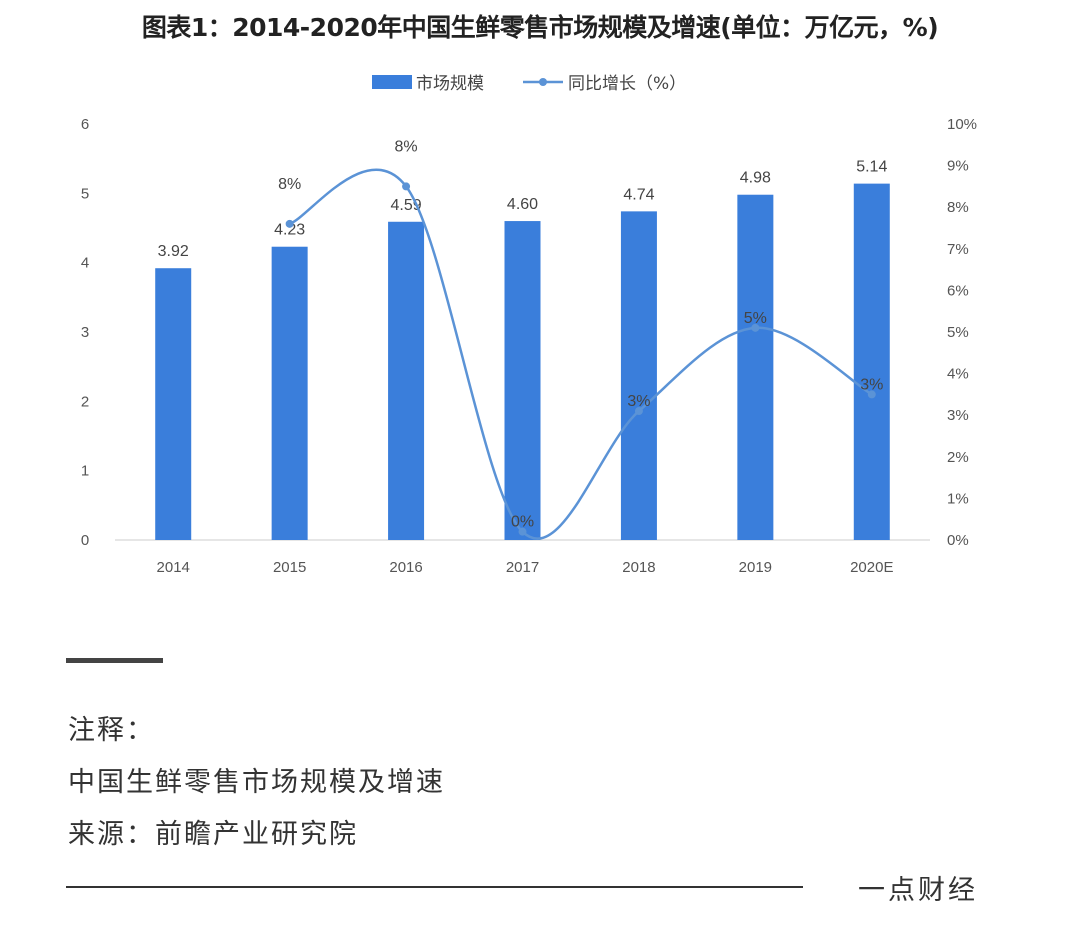 This screenshot has width=1080, height=933. What do you see at coordinates (958, 540) in the screenshot?
I see `y2-tick-label: 0%` at bounding box center [958, 540].